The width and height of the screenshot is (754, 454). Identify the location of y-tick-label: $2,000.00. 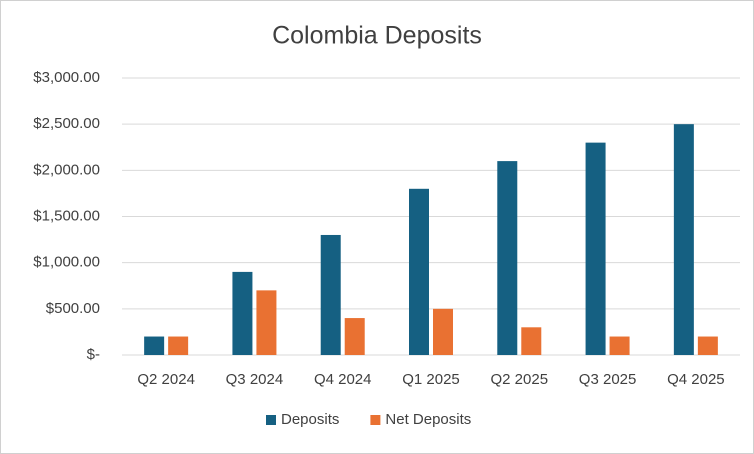
(66, 169).